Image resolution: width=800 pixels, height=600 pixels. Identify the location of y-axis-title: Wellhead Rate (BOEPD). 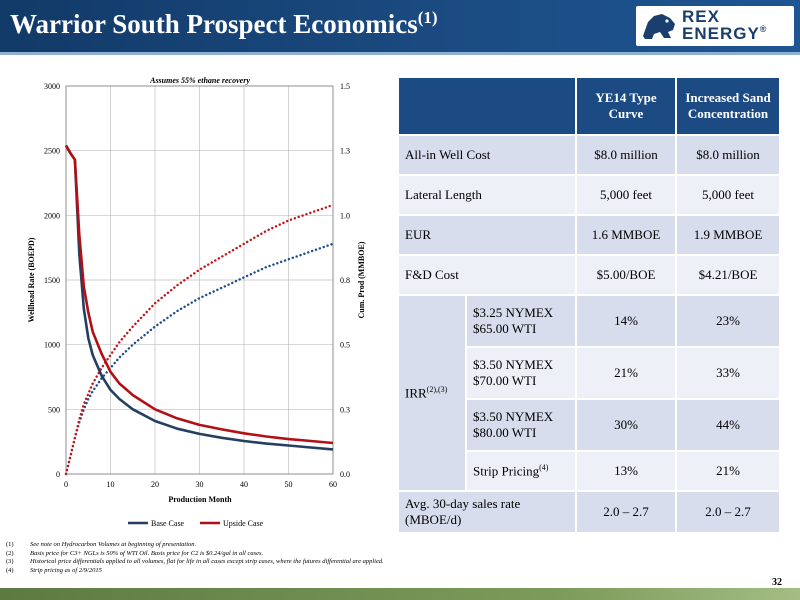
(31, 279).